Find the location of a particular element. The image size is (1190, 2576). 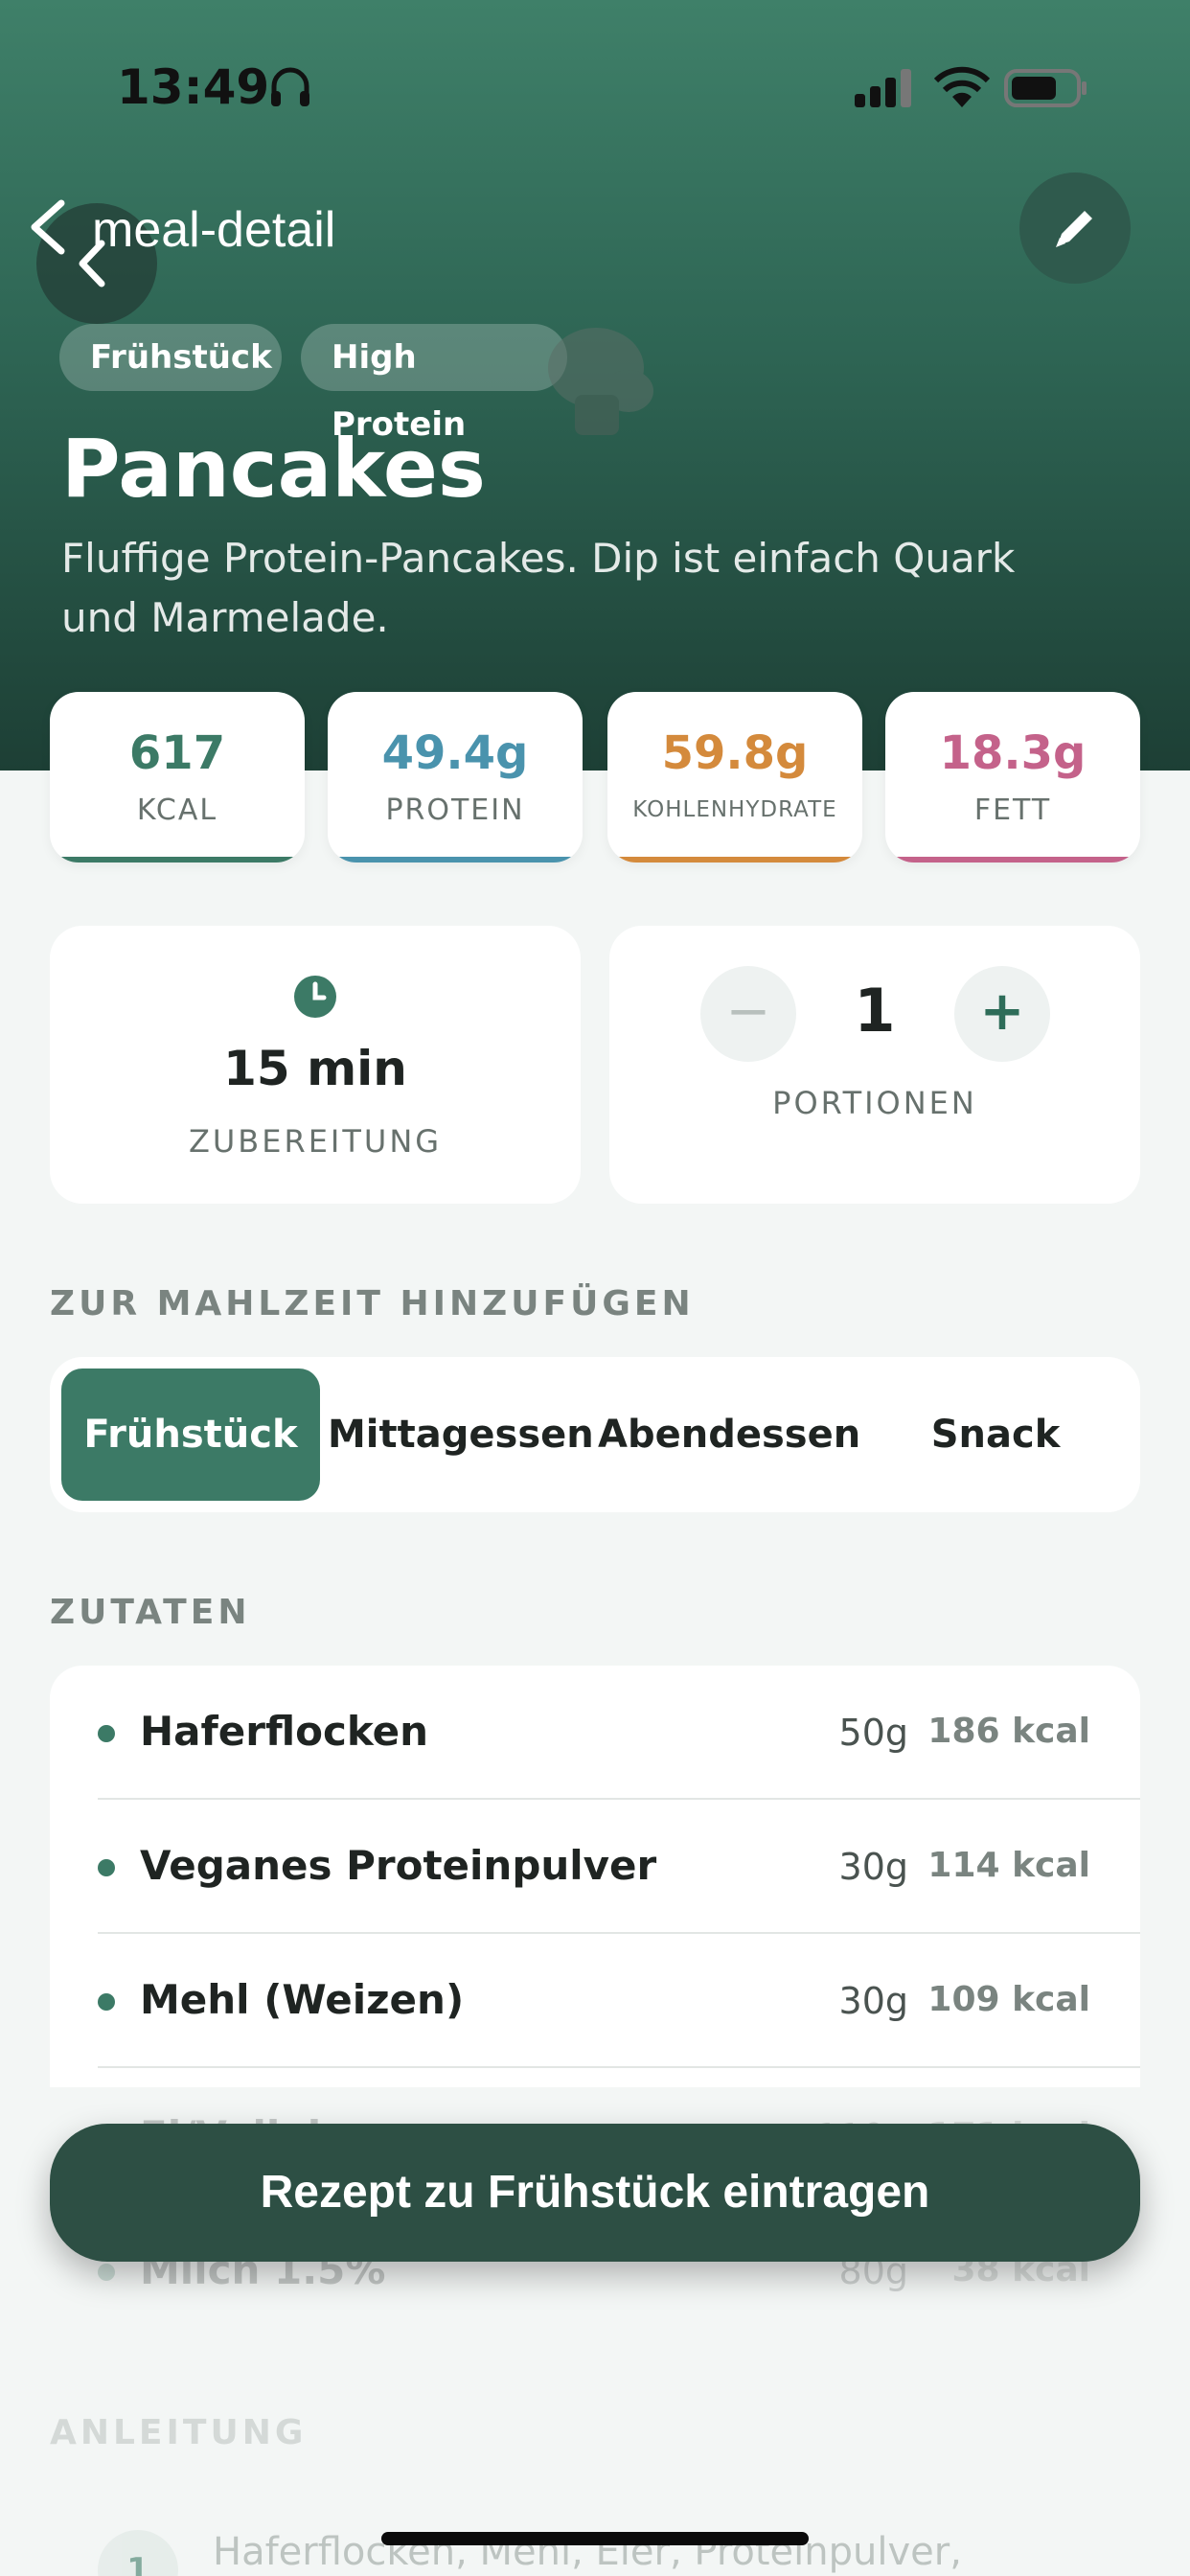

decrease-portions-button: − is located at coordinates (748, 1014).